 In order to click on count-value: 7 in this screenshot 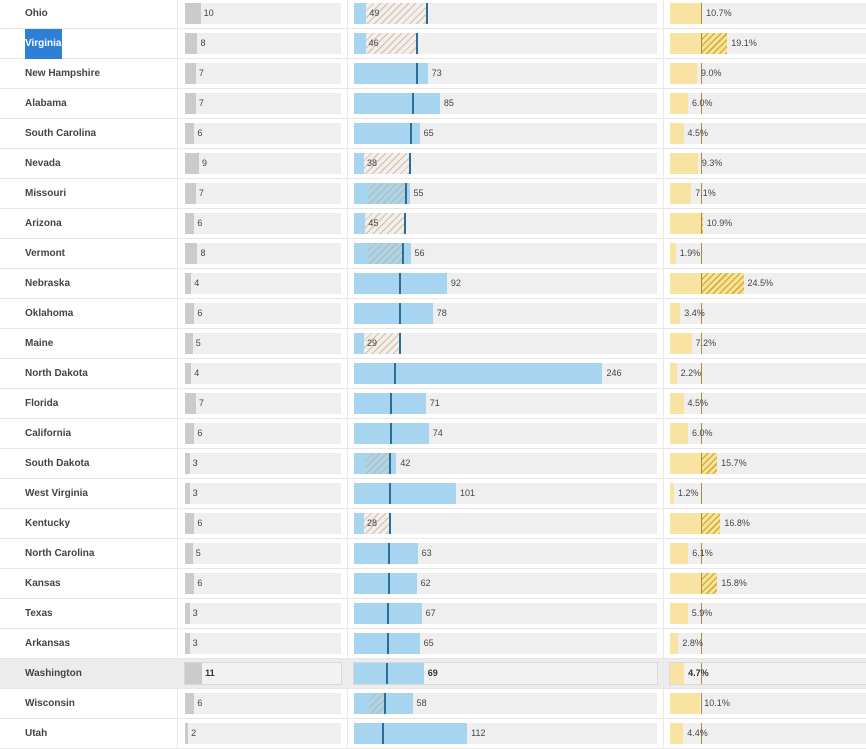, I will do `click(201, 73)`.